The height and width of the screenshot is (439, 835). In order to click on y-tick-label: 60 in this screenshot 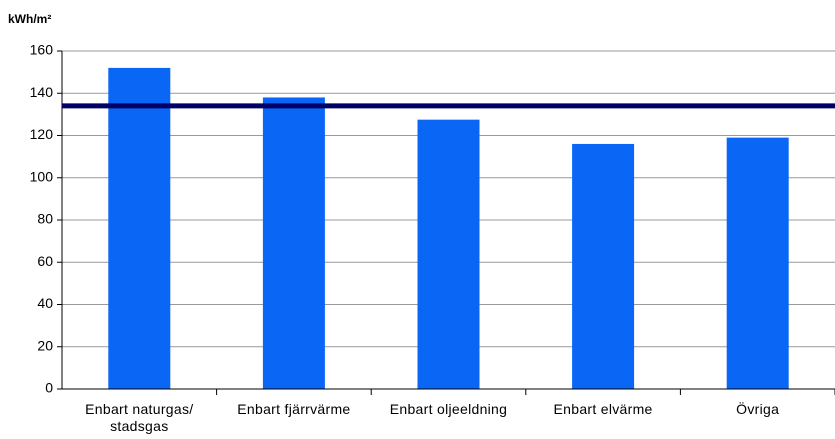, I will do `click(45, 261)`.